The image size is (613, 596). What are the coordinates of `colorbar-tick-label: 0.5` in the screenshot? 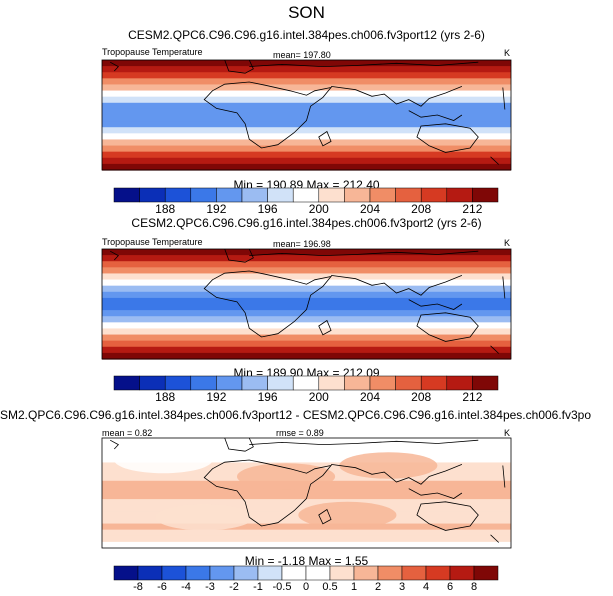 It's located at (329, 587).